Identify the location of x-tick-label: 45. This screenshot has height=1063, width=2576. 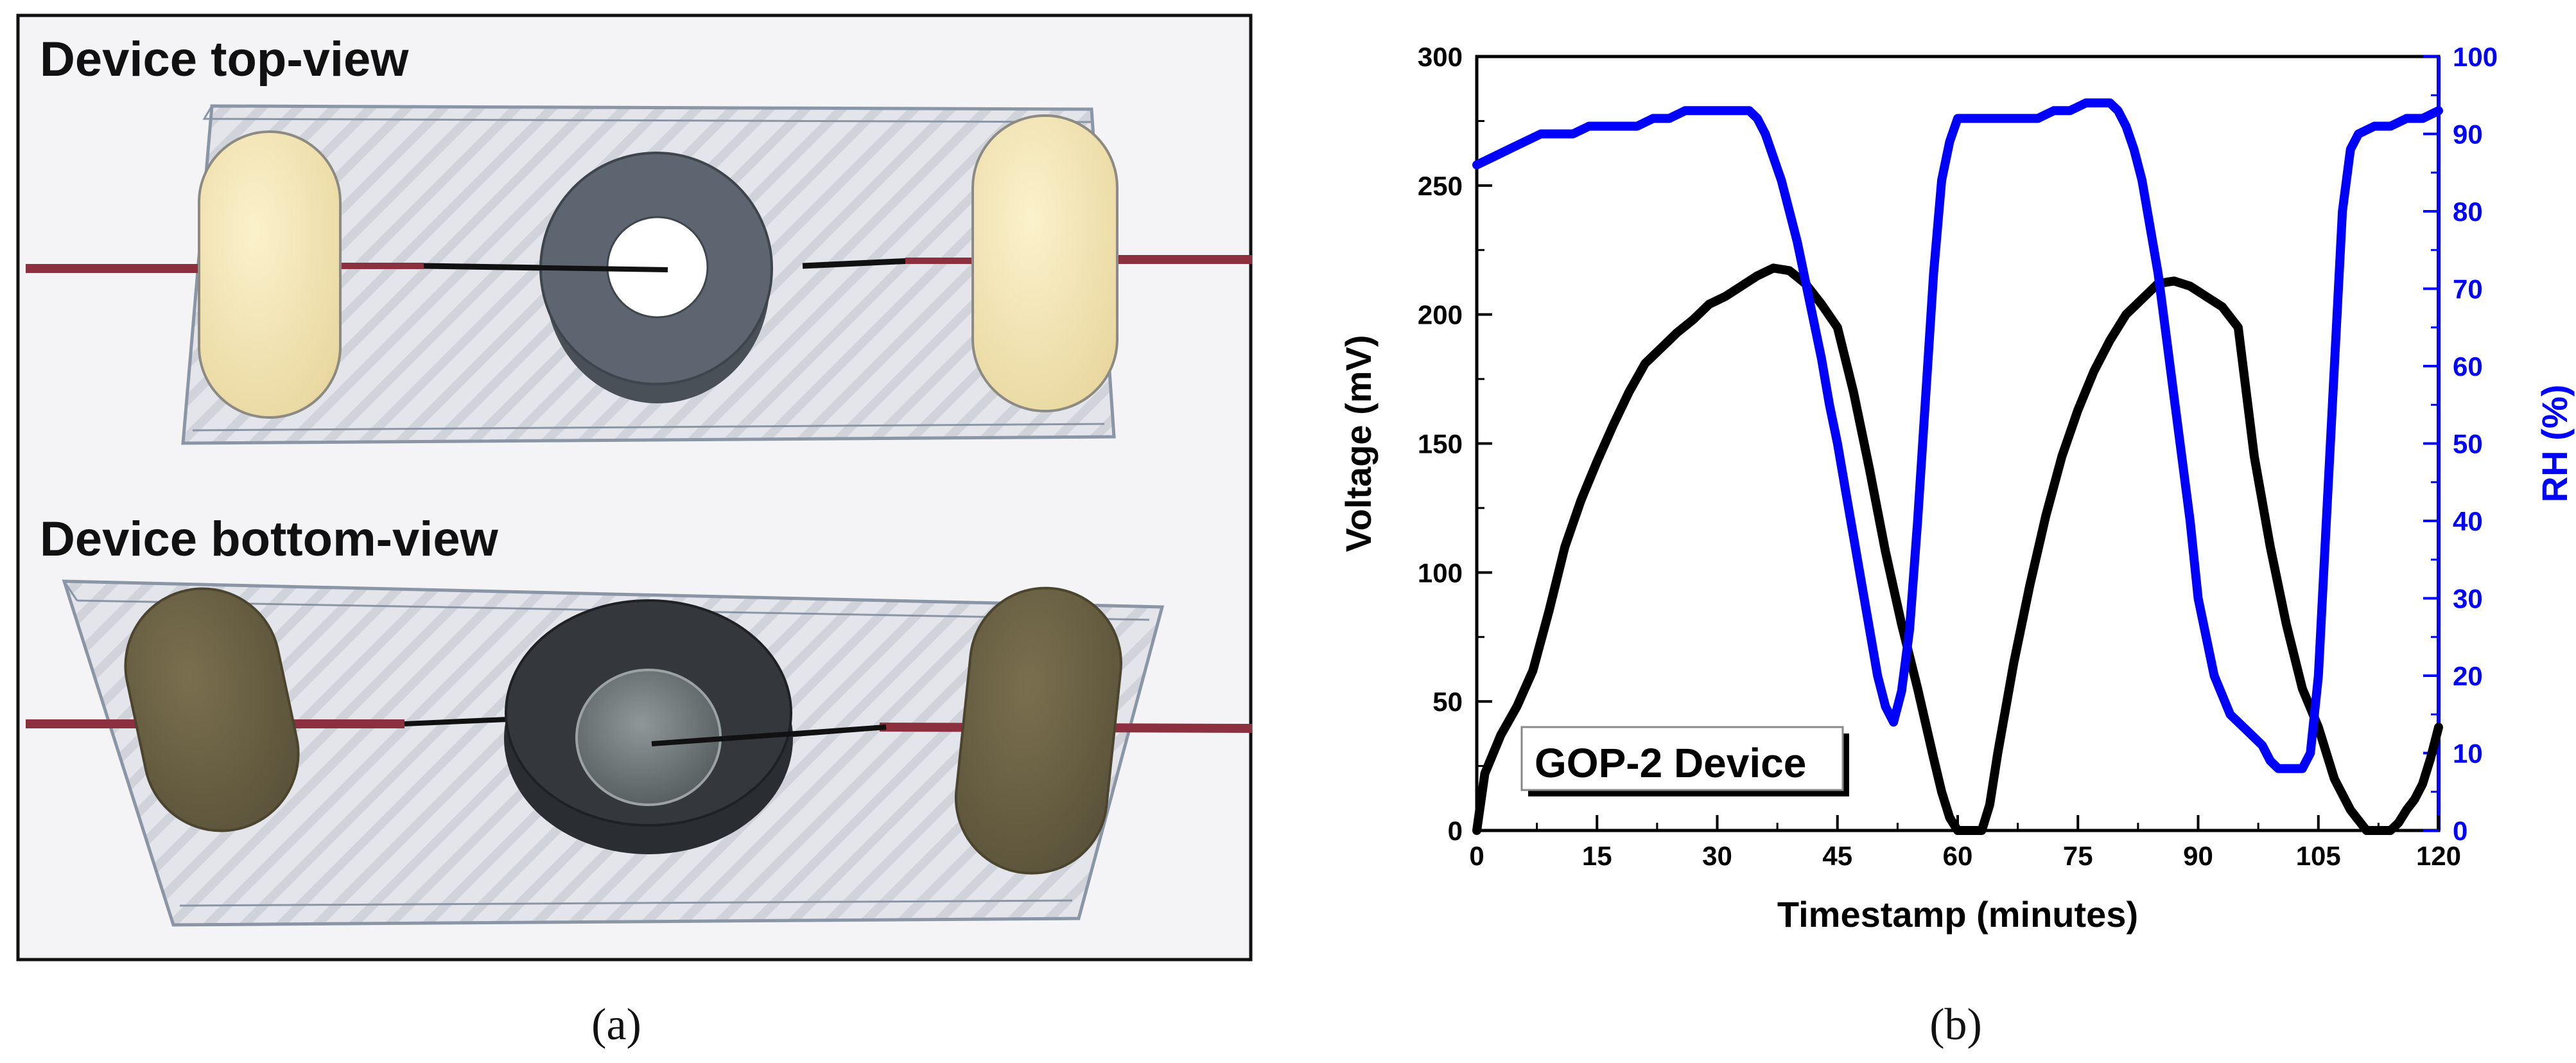
(1837, 856).